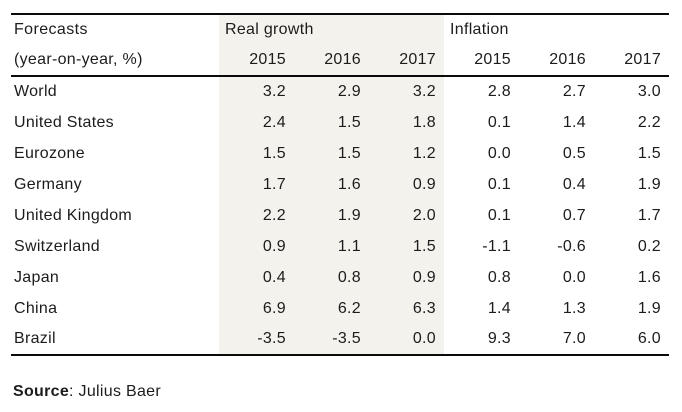  Describe the element at coordinates (331, 91) in the screenshot. I see `table-cell: 2.9` at that location.